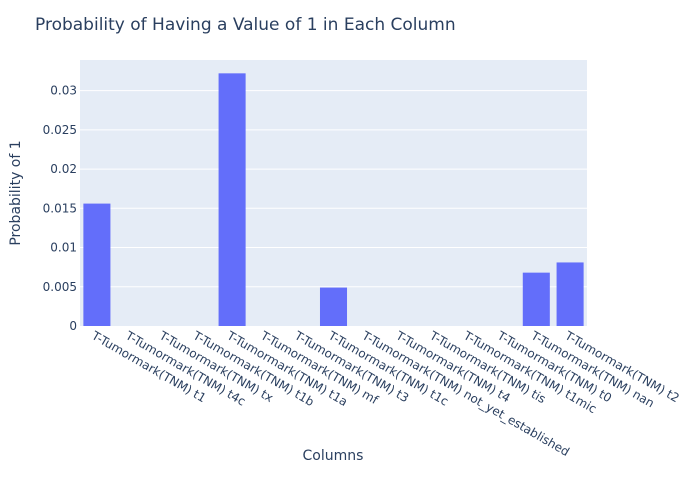 The image size is (700, 500). I want to click on y-tick-label: 0.03, so click(63, 91).